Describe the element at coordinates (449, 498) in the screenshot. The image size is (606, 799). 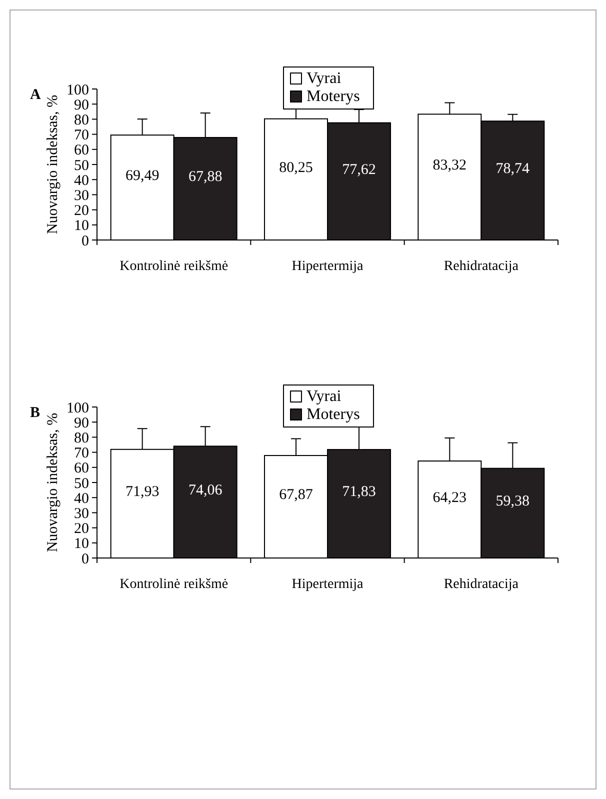
I see `data-label: 64,23` at that location.